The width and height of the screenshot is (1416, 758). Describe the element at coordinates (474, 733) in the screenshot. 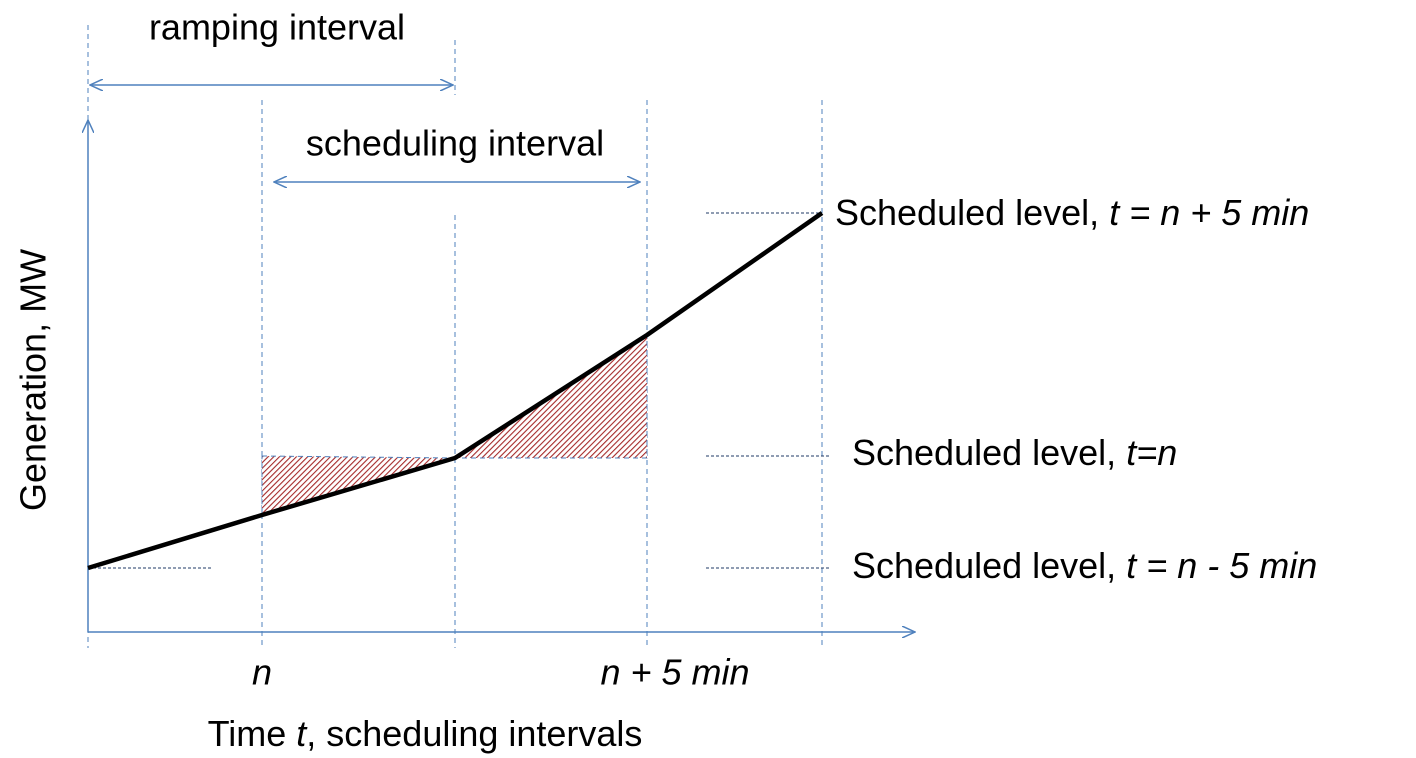

I see `x-axis-label-part: , scheduling intervals` at that location.